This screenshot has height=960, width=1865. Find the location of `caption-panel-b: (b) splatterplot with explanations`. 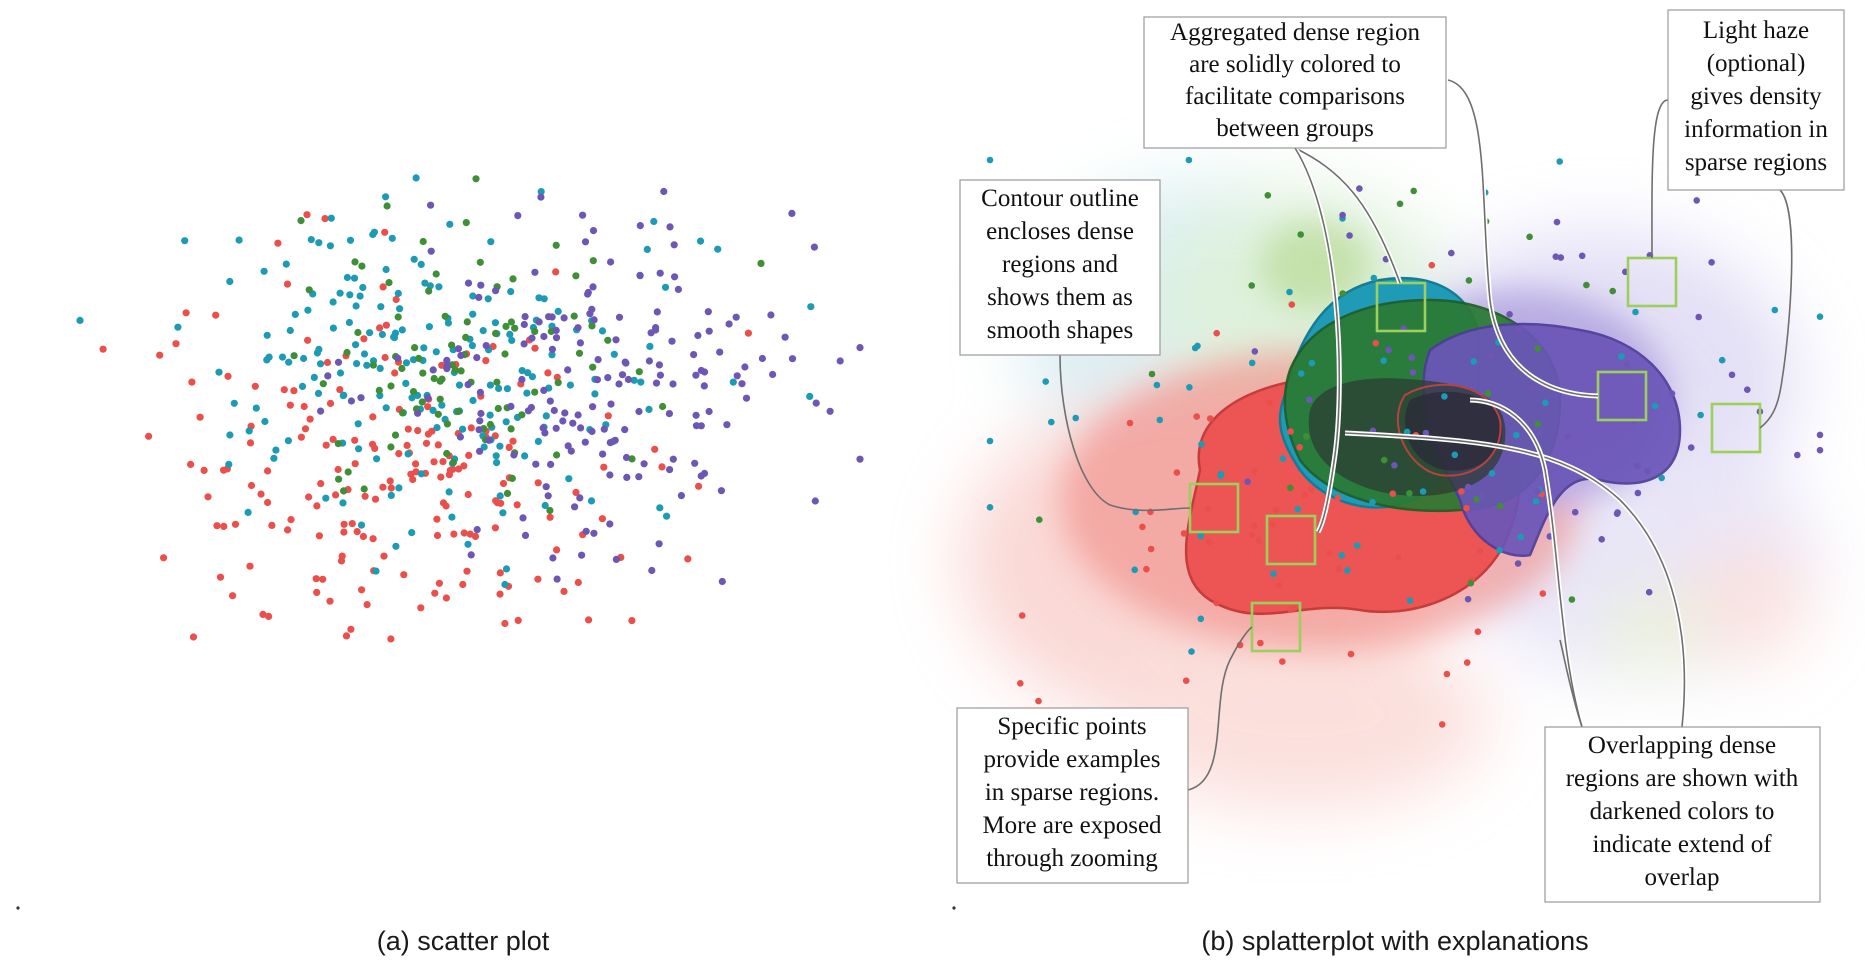

caption-panel-b: (b) splatterplot with explanations is located at coordinates (1394, 941).